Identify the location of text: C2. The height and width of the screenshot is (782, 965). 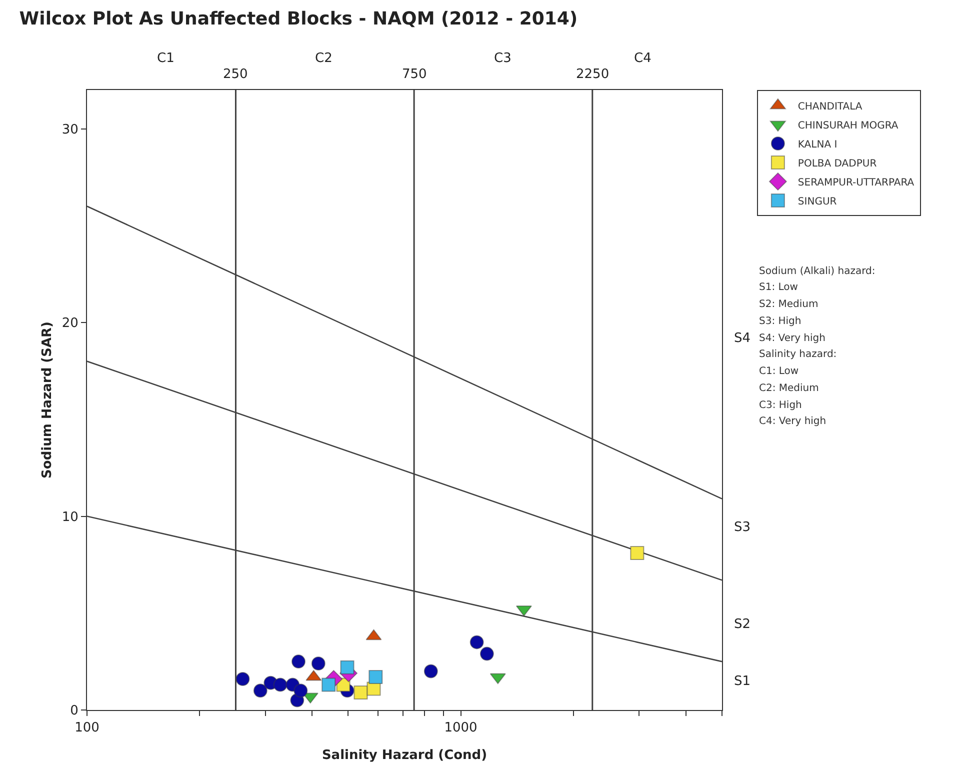
(323, 58).